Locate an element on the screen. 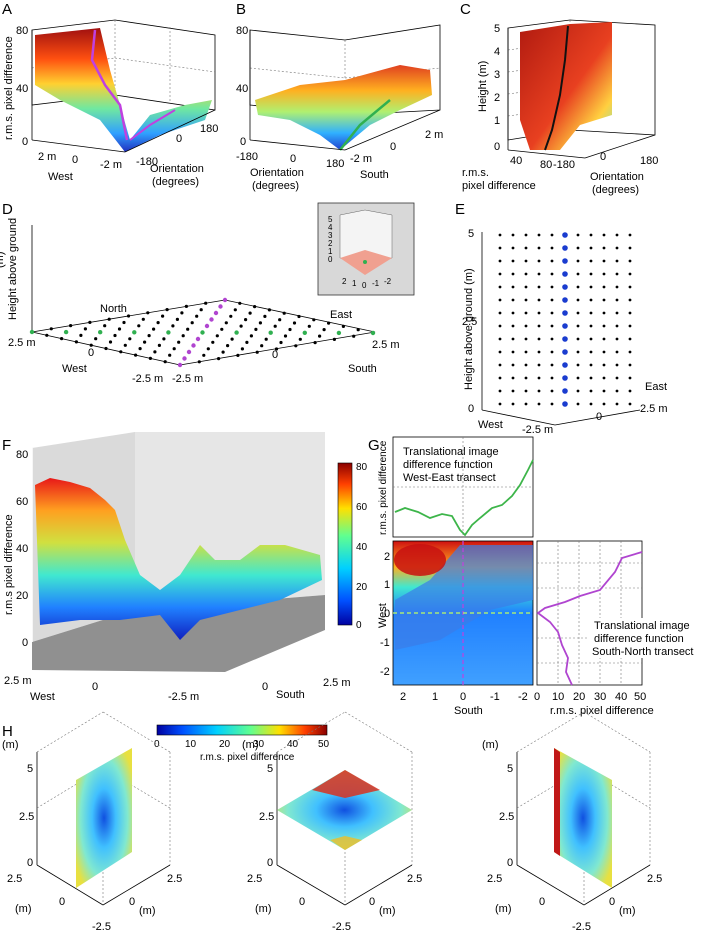 The image size is (703, 938). h-x-tick: -2.5 is located at coordinates (101, 927).